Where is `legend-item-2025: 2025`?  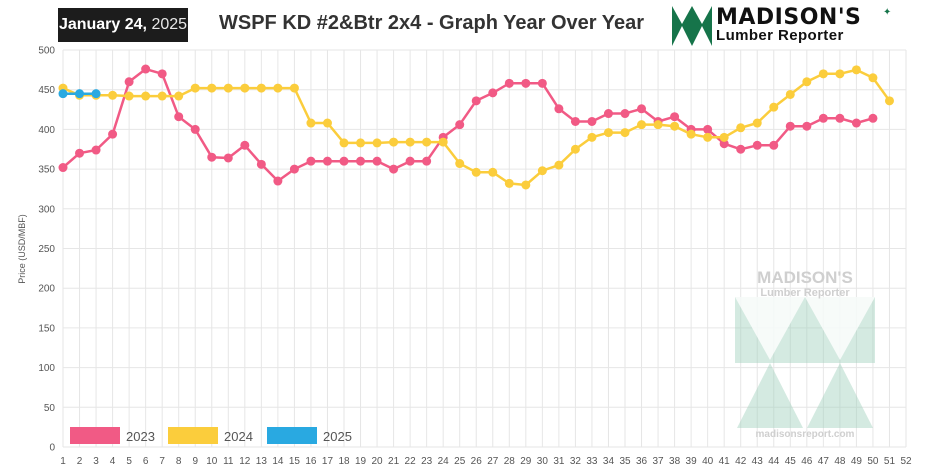
legend-item-2025: 2025 is located at coordinates (309, 435).